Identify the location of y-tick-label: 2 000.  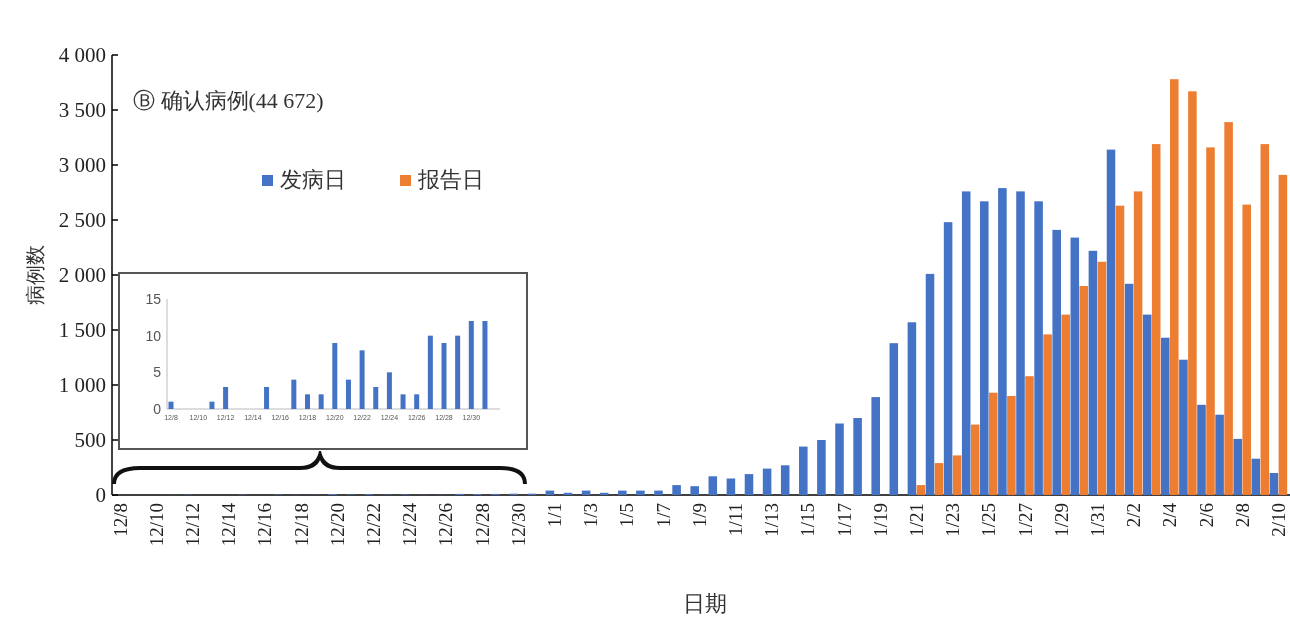
(82, 275).